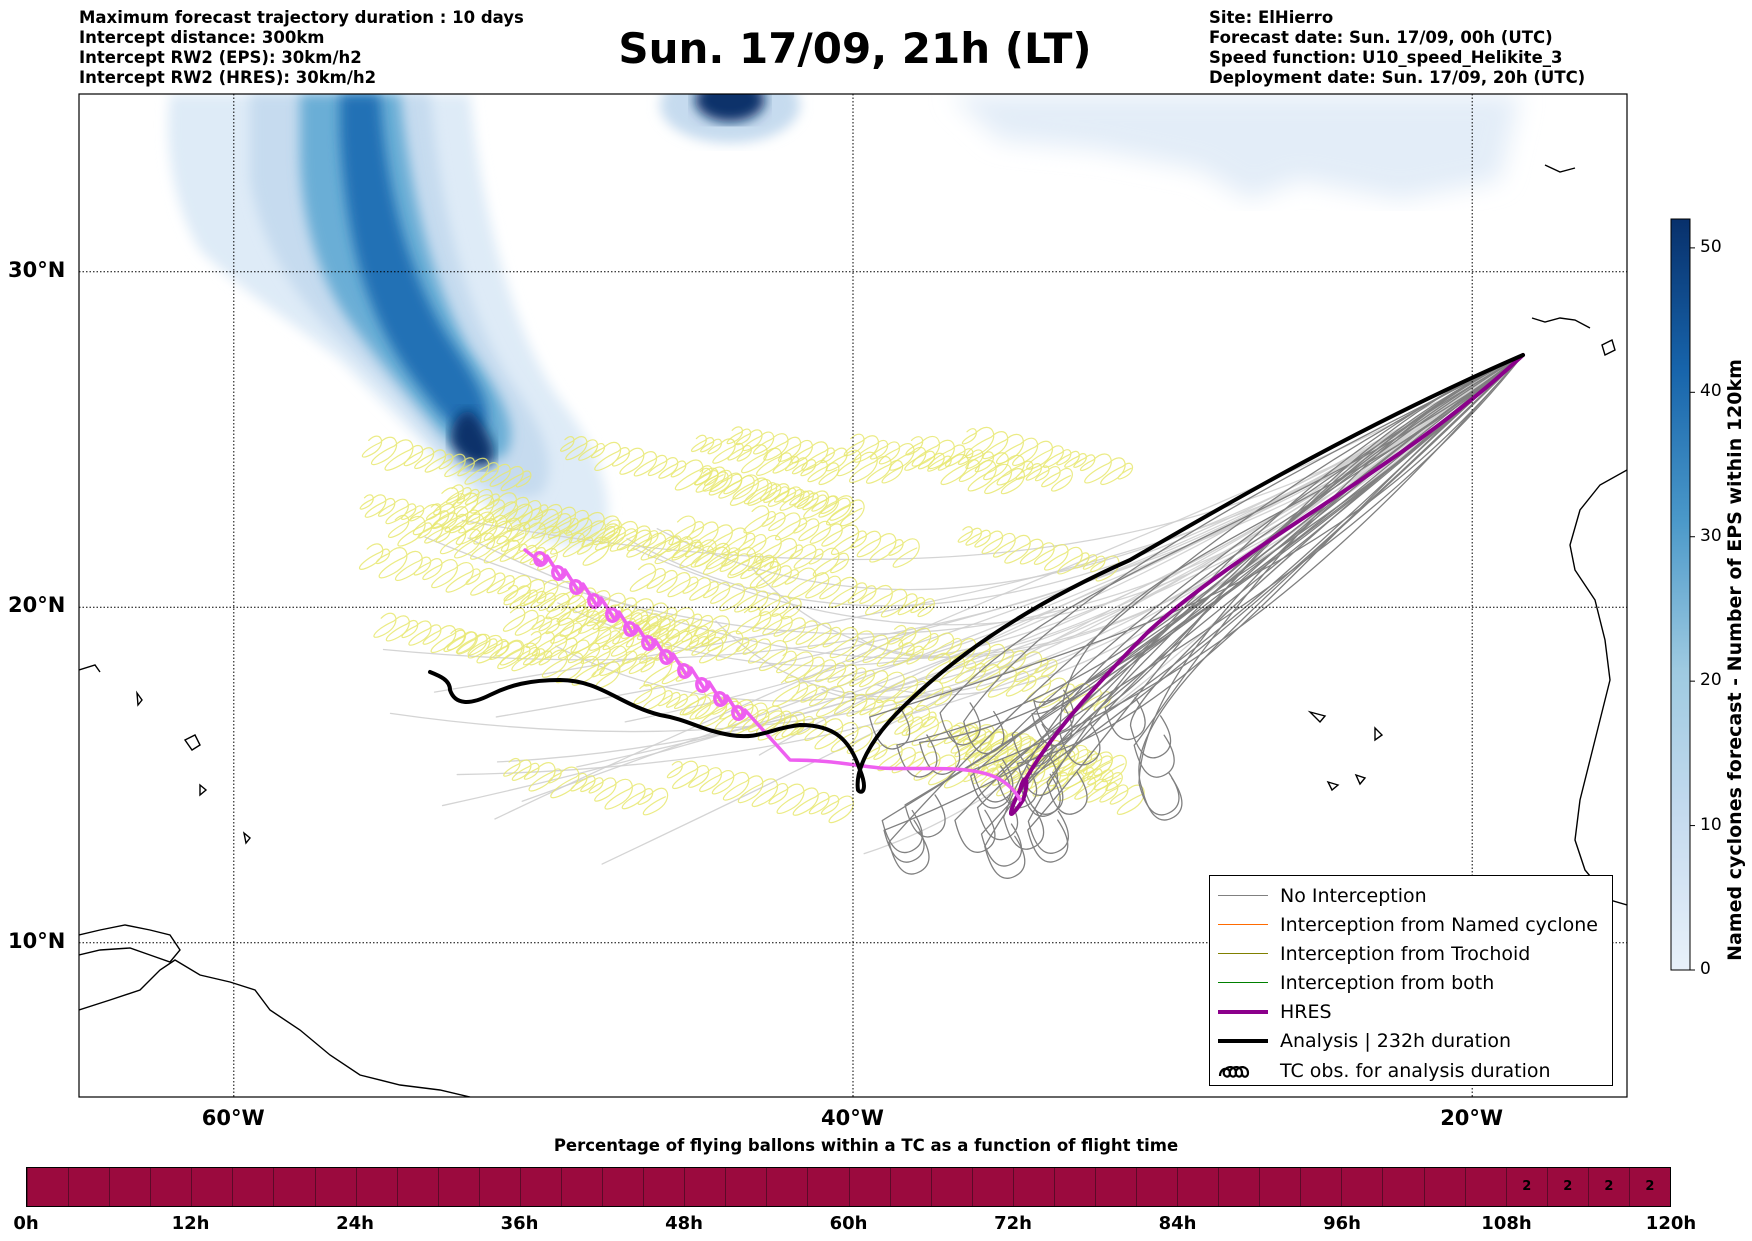  What do you see at coordinates (1415, 1070) in the screenshot?
I see `legend-label: TC obs. for analysis duration` at bounding box center [1415, 1070].